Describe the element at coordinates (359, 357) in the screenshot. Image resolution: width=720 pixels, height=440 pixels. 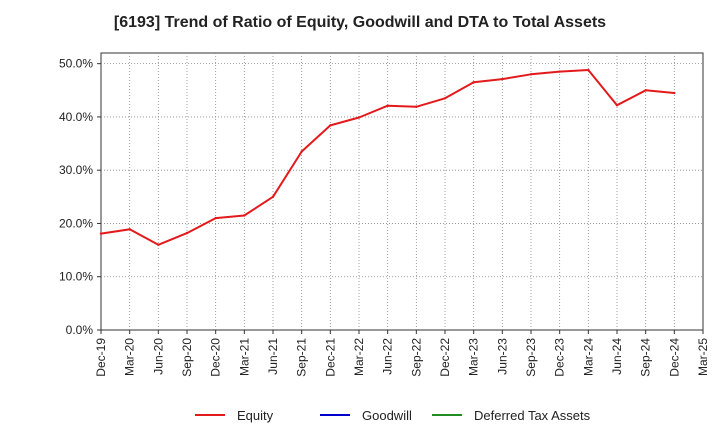
I see `x-tick-label: Mar-22` at that location.